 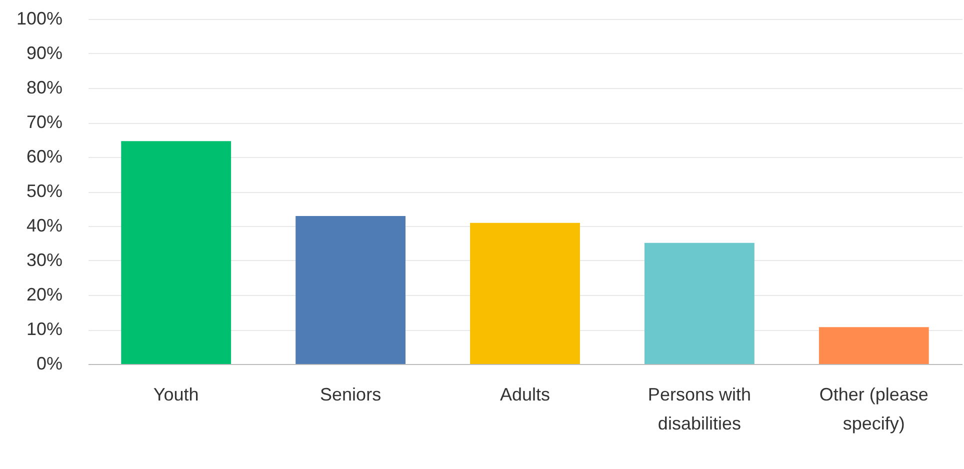 What do you see at coordinates (699, 409) in the screenshot?
I see `x-tick-label: Persons with disabilities` at bounding box center [699, 409].